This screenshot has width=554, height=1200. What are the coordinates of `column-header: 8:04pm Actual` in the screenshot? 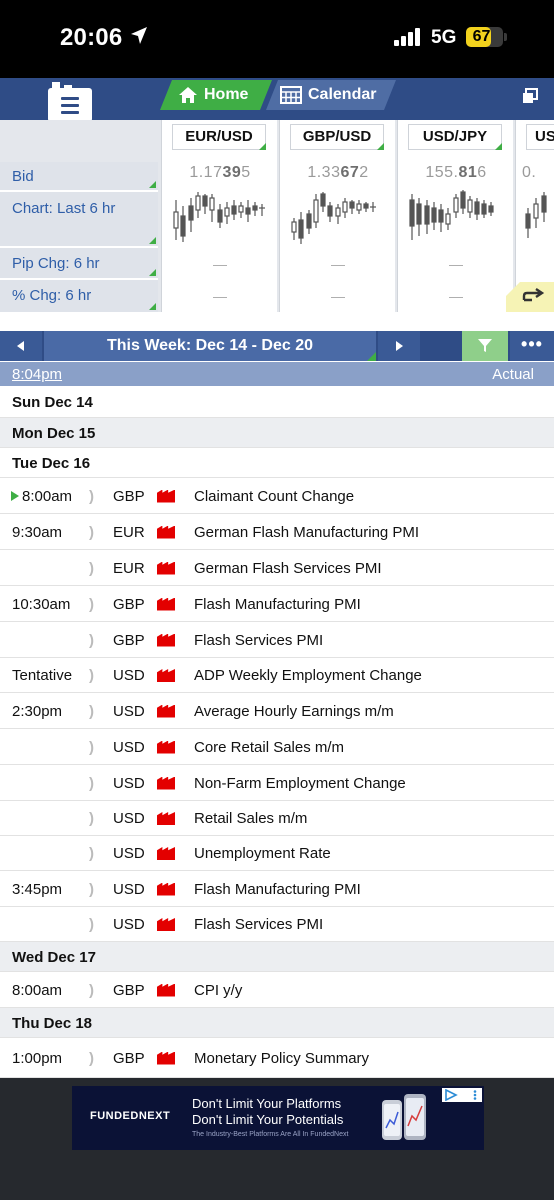 It's located at (277, 374).